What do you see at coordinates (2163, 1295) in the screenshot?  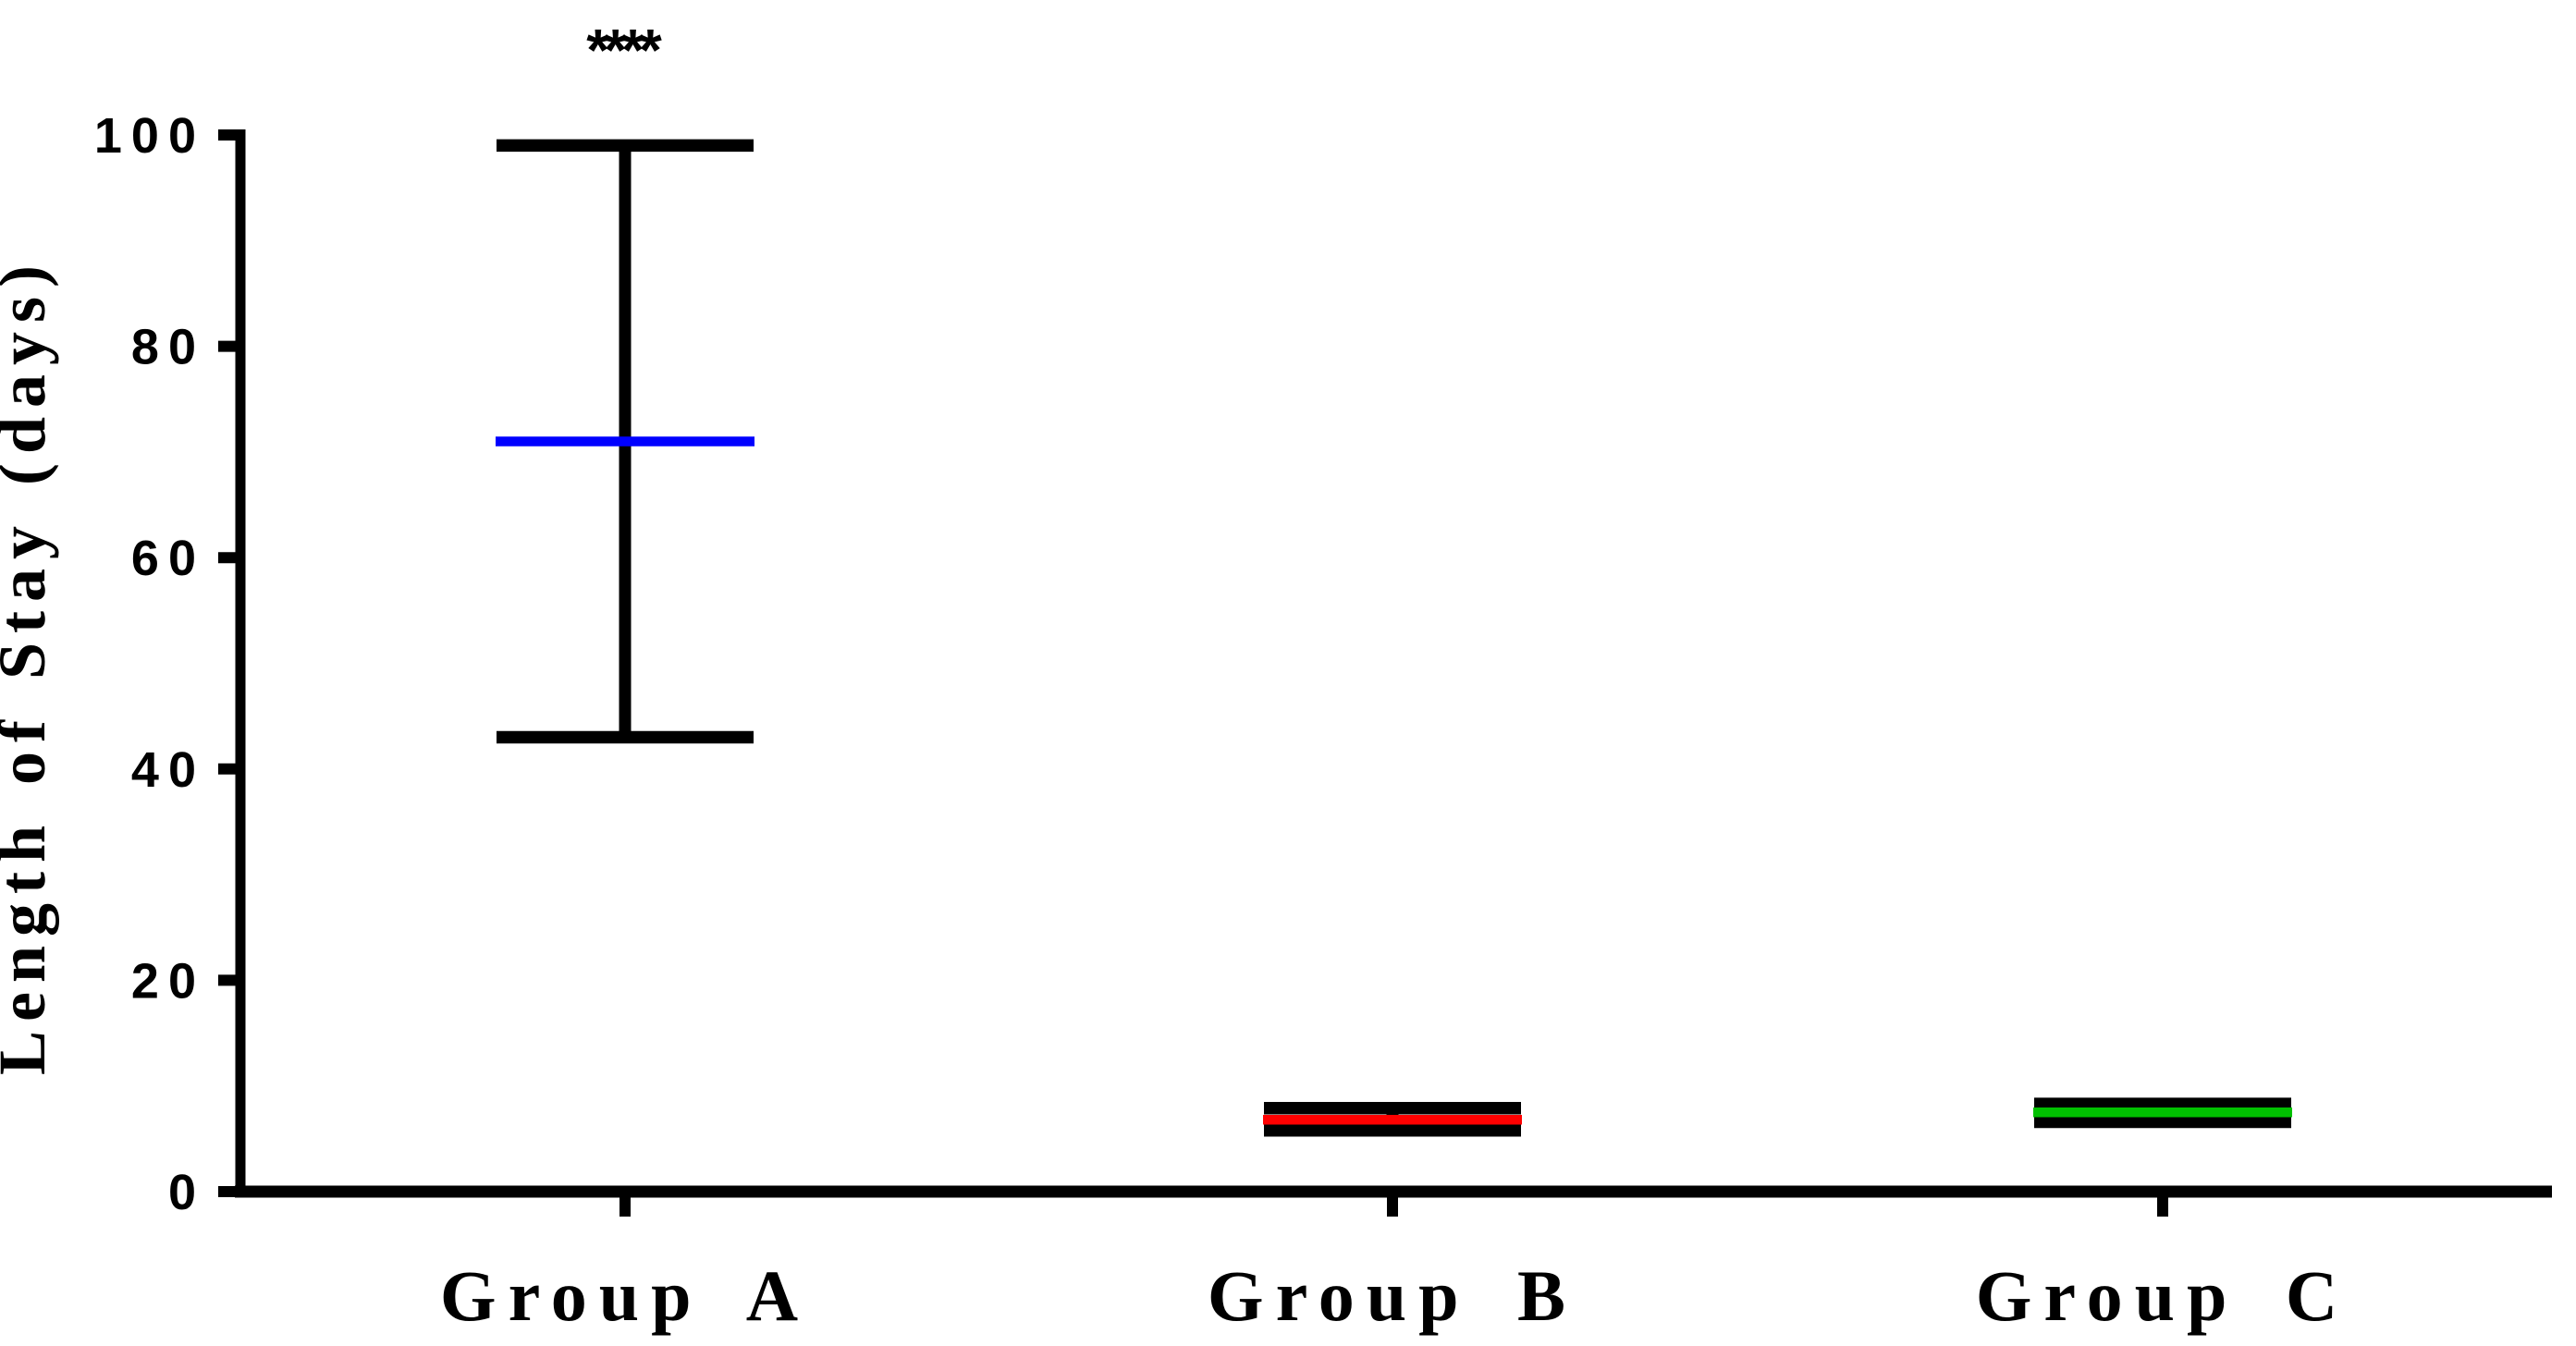 I see `group-group-c-label: Group C` at bounding box center [2163, 1295].